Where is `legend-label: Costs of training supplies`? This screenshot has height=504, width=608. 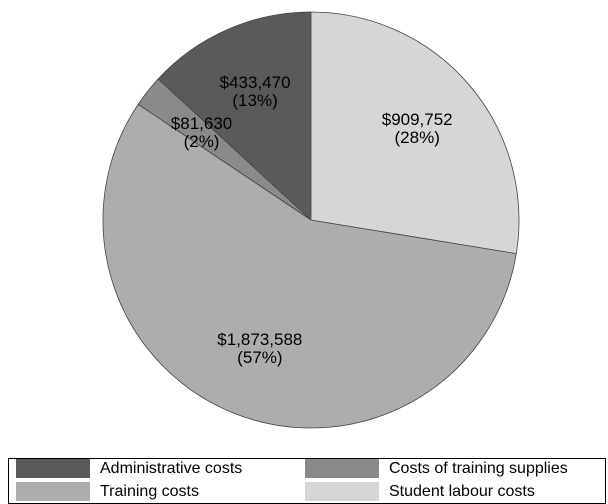 legend-label: Costs of training supplies is located at coordinates (478, 468).